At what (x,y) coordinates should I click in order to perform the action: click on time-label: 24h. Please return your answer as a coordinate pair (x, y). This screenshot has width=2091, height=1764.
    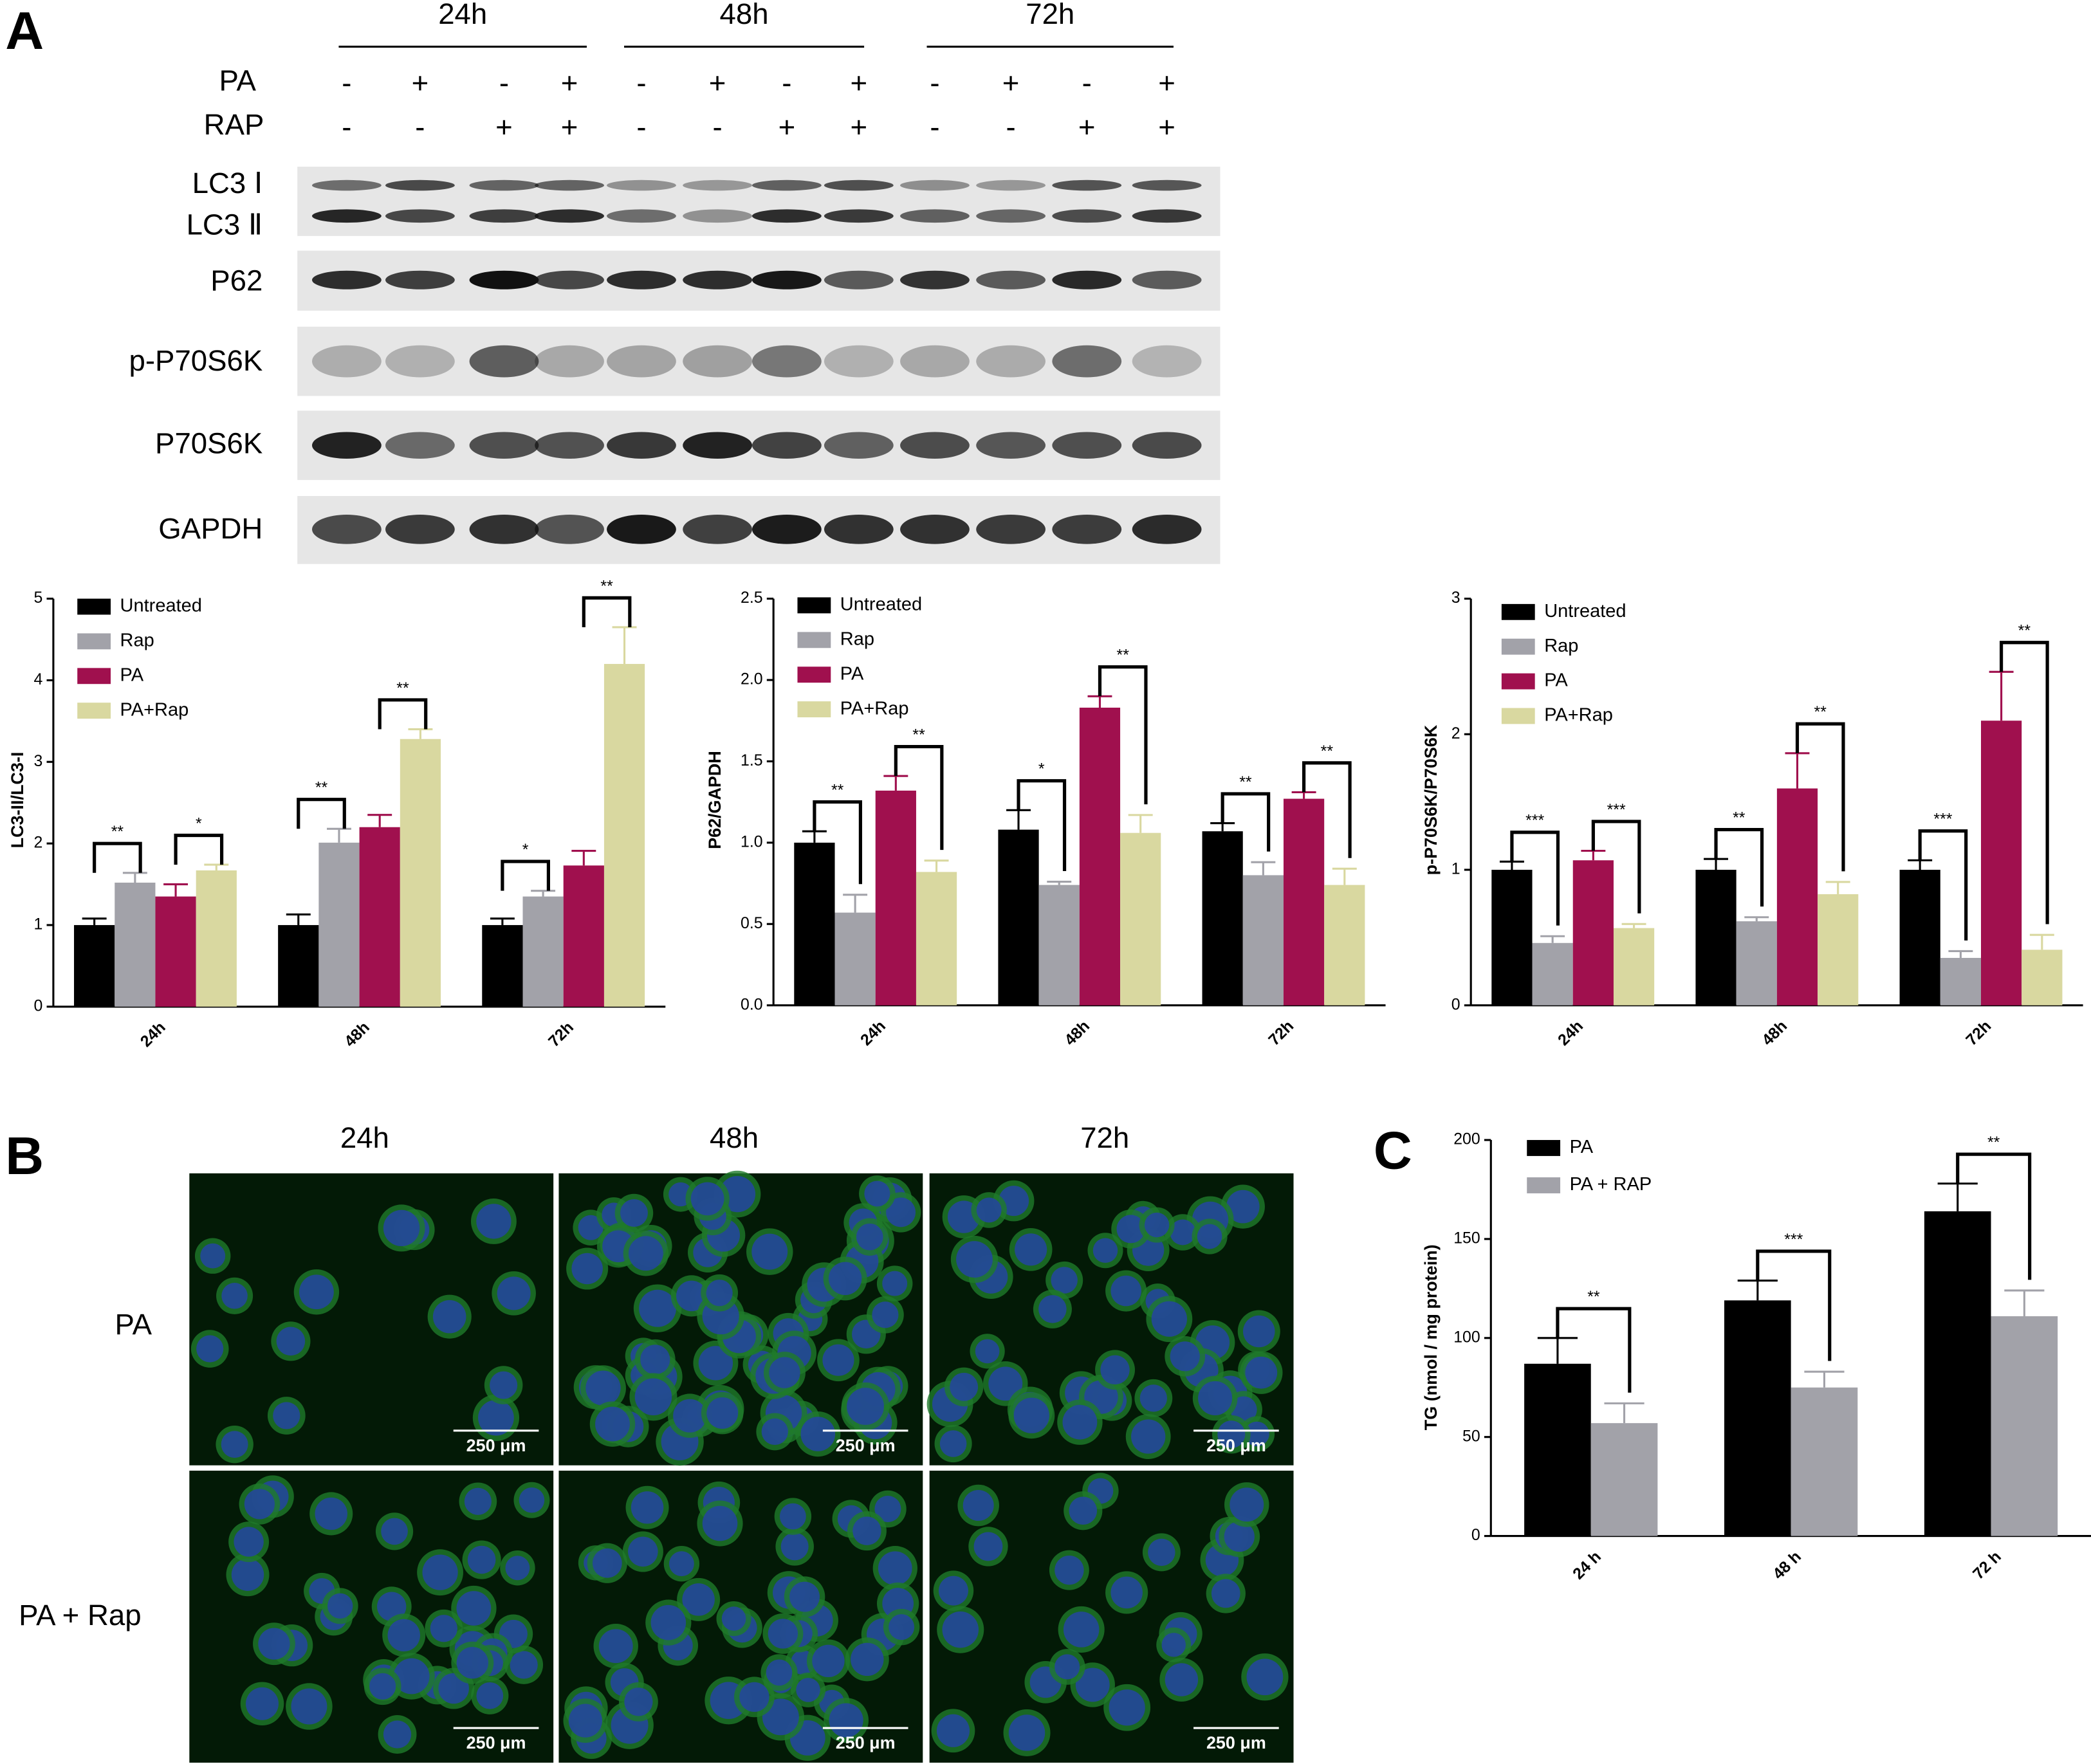
    Looking at the image, I should click on (462, 15).